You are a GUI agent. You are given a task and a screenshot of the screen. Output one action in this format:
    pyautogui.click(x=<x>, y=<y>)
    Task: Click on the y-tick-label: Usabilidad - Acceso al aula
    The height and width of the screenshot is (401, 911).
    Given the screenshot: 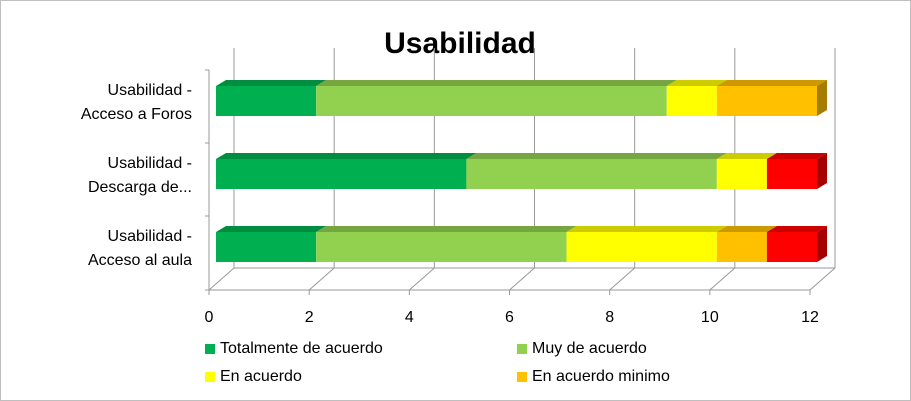 What is the action you would take?
    pyautogui.click(x=139, y=248)
    